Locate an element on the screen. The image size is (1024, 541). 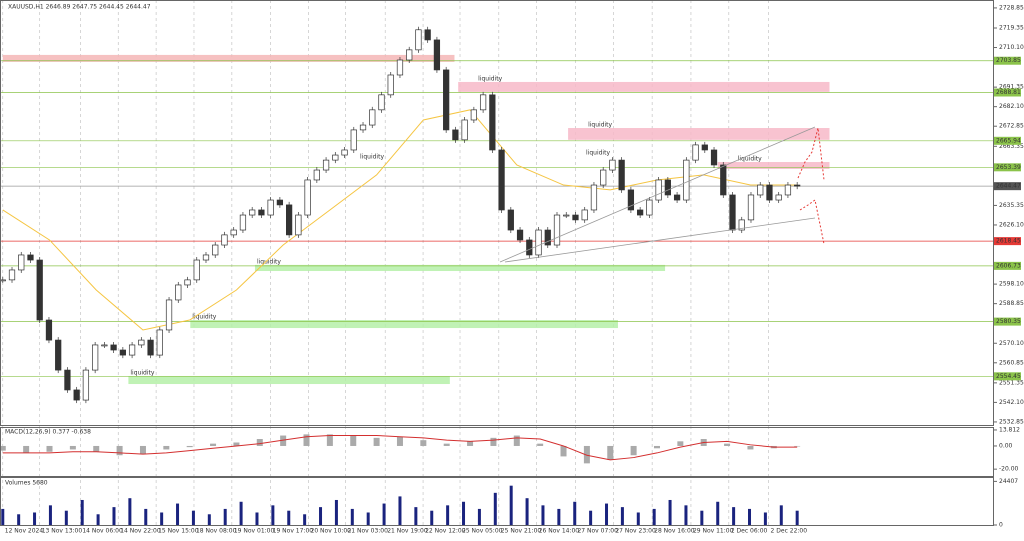
macd-signal is located at coordinates (400, 448).